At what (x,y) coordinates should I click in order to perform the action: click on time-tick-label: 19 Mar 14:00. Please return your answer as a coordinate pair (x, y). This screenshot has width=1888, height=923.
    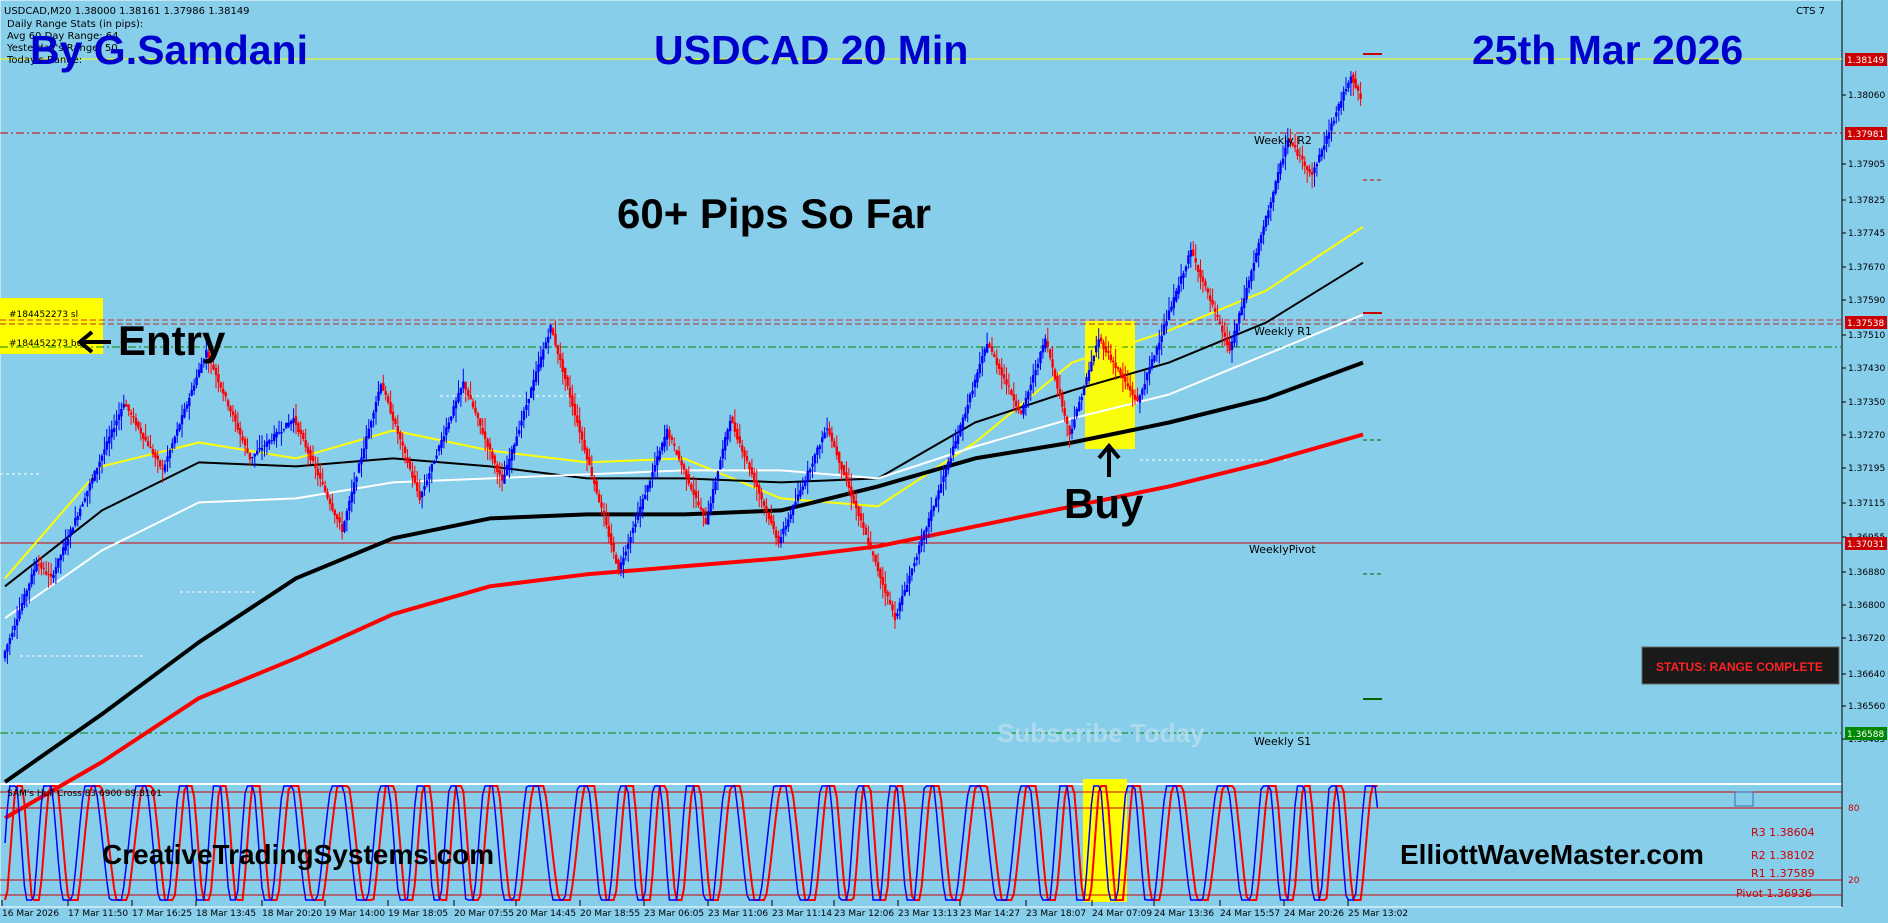
    Looking at the image, I should click on (355, 914).